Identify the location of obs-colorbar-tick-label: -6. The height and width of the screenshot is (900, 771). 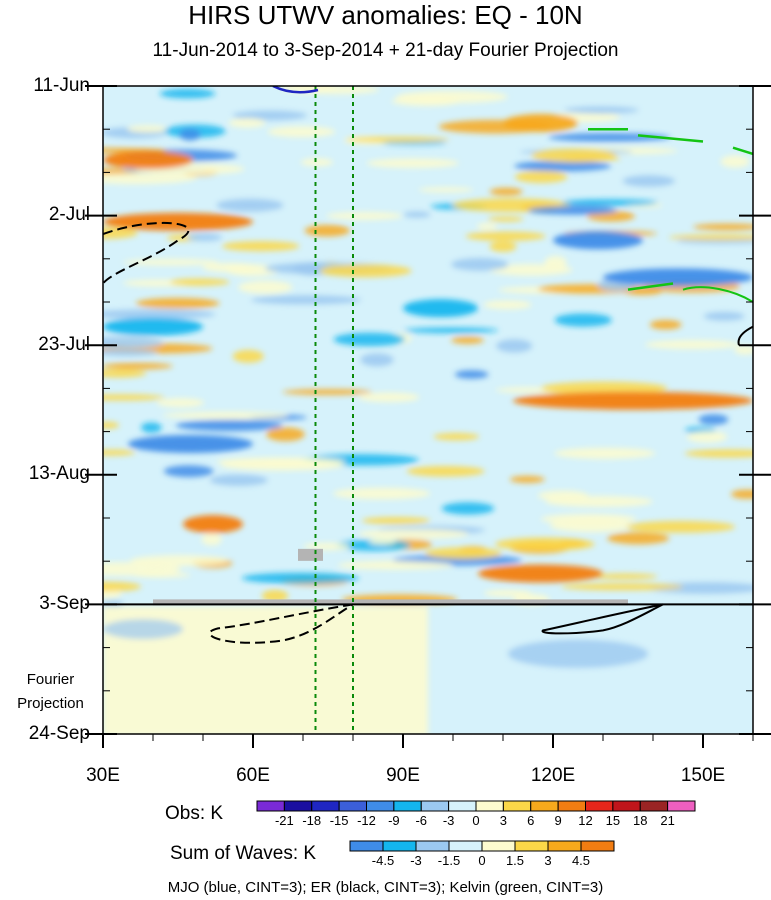
(421, 820).